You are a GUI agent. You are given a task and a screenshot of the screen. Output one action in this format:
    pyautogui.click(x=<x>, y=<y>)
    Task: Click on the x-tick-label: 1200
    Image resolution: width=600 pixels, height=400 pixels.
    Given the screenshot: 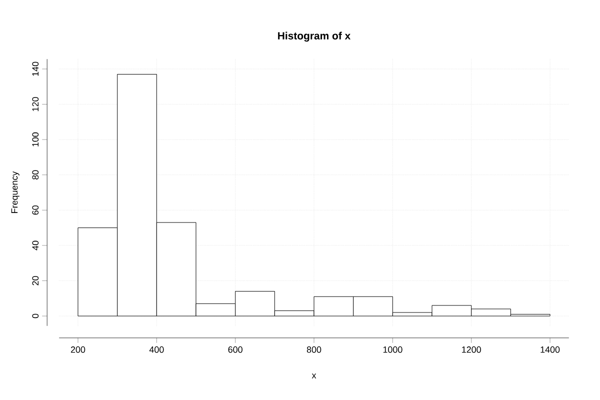 What is the action you would take?
    pyautogui.click(x=471, y=349)
    